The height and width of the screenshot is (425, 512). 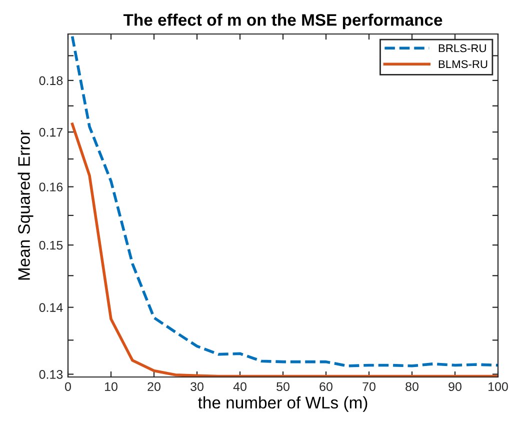 I want to click on y-tick-label: 0.17, so click(x=51, y=132).